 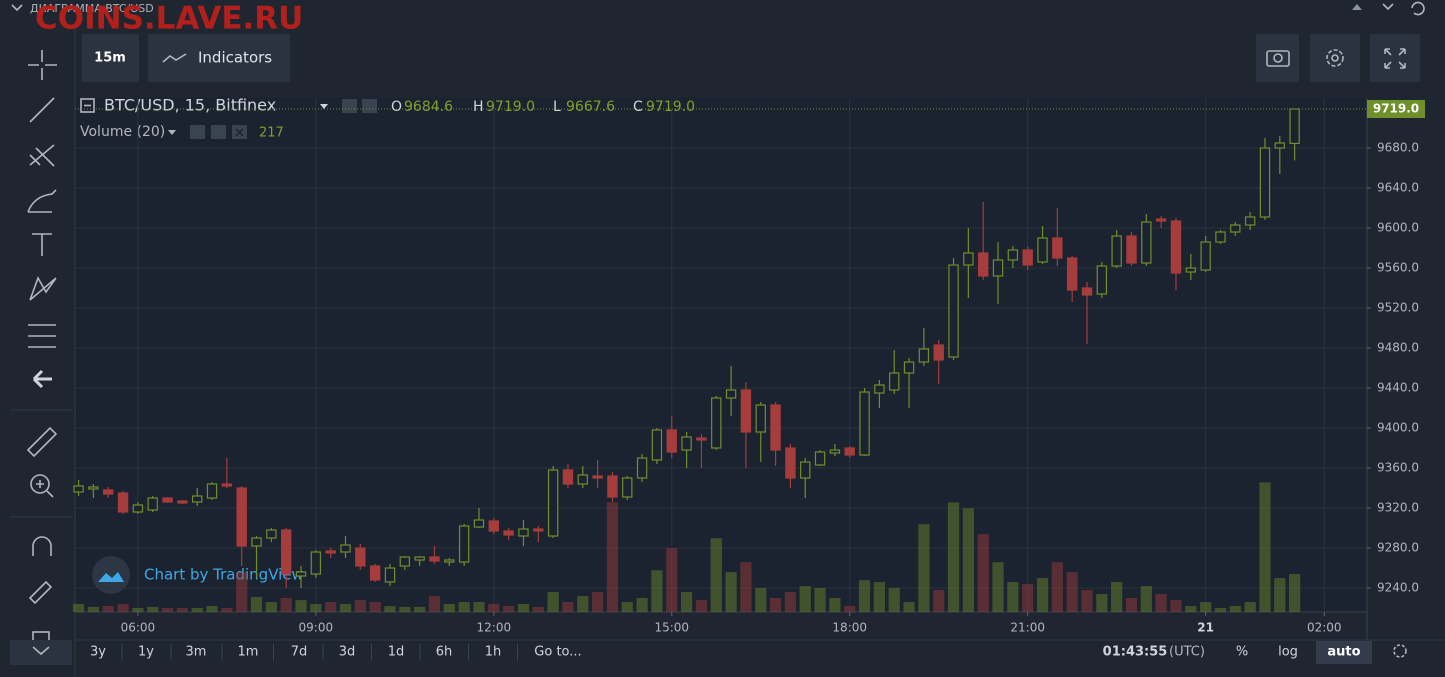 What do you see at coordinates (1335, 58) in the screenshot?
I see `settings-button` at bounding box center [1335, 58].